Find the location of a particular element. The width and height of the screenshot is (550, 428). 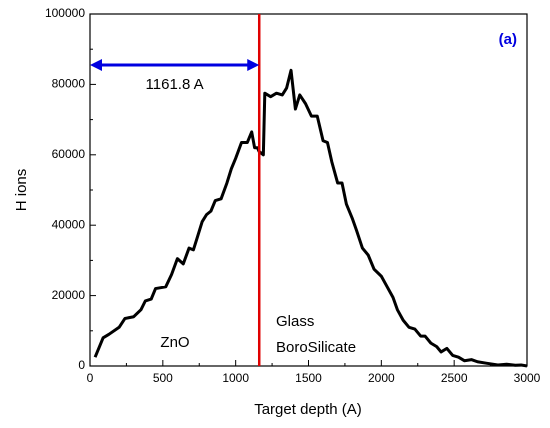

x-tick-label: 500 is located at coordinates (163, 378).